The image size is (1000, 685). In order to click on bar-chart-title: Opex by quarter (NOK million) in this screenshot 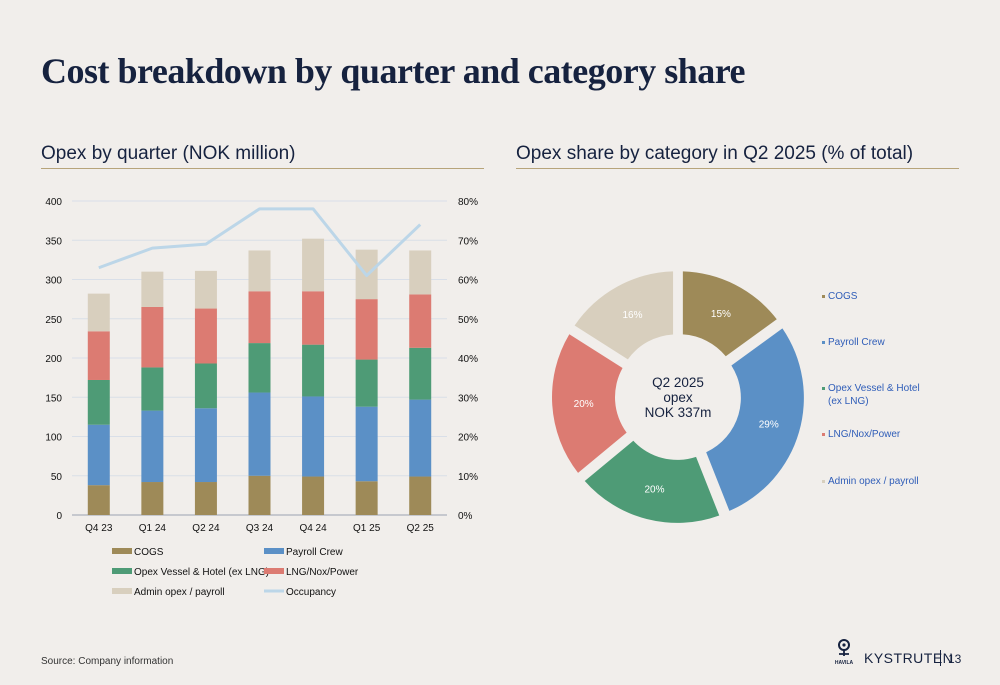, I will do `click(168, 153)`.